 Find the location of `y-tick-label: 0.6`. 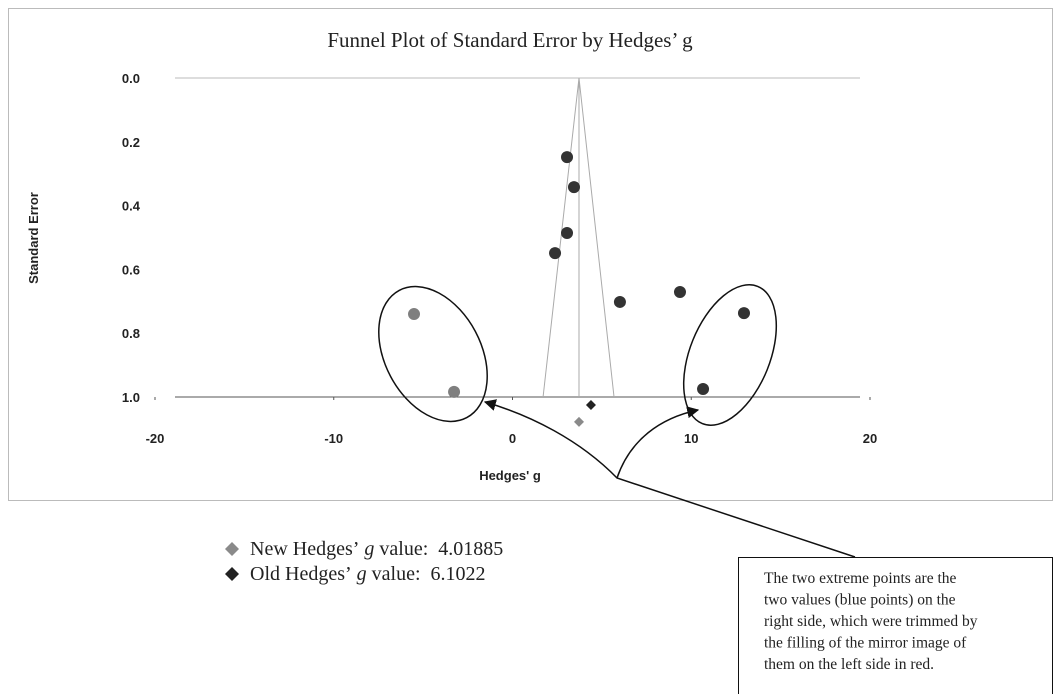

y-tick-label: 0.6 is located at coordinates (131, 269).